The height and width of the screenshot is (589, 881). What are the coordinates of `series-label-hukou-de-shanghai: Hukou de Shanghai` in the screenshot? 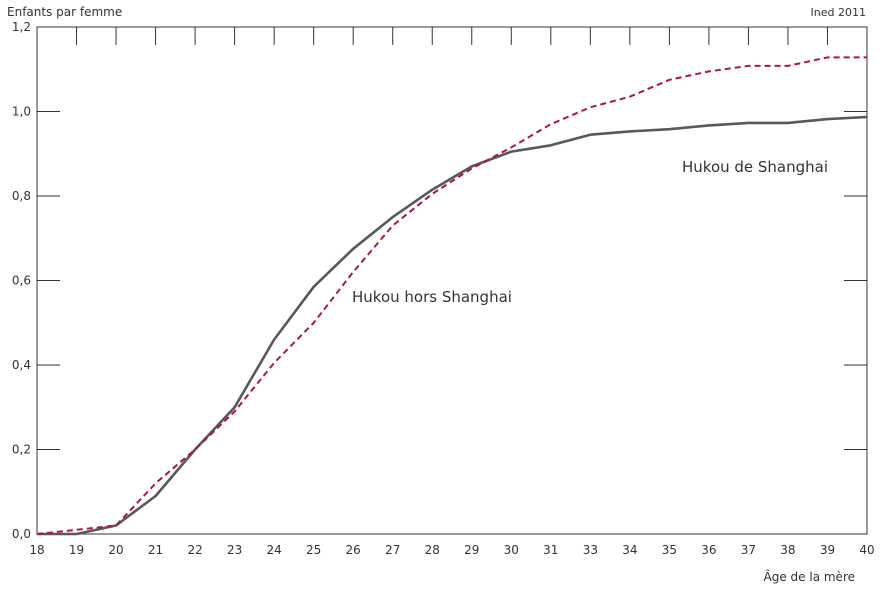 It's located at (755, 167).